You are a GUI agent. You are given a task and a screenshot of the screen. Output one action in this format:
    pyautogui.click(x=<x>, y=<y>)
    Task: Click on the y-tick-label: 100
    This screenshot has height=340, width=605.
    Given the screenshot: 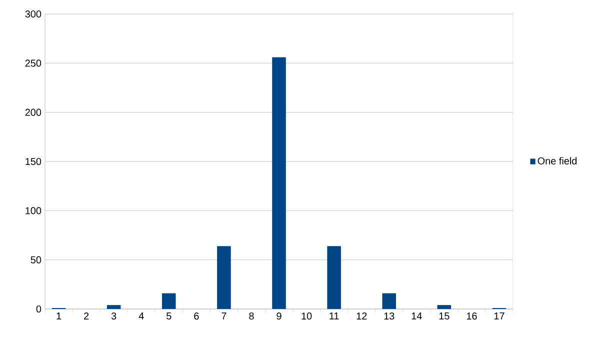 What is the action you would take?
    pyautogui.click(x=34, y=210)
    